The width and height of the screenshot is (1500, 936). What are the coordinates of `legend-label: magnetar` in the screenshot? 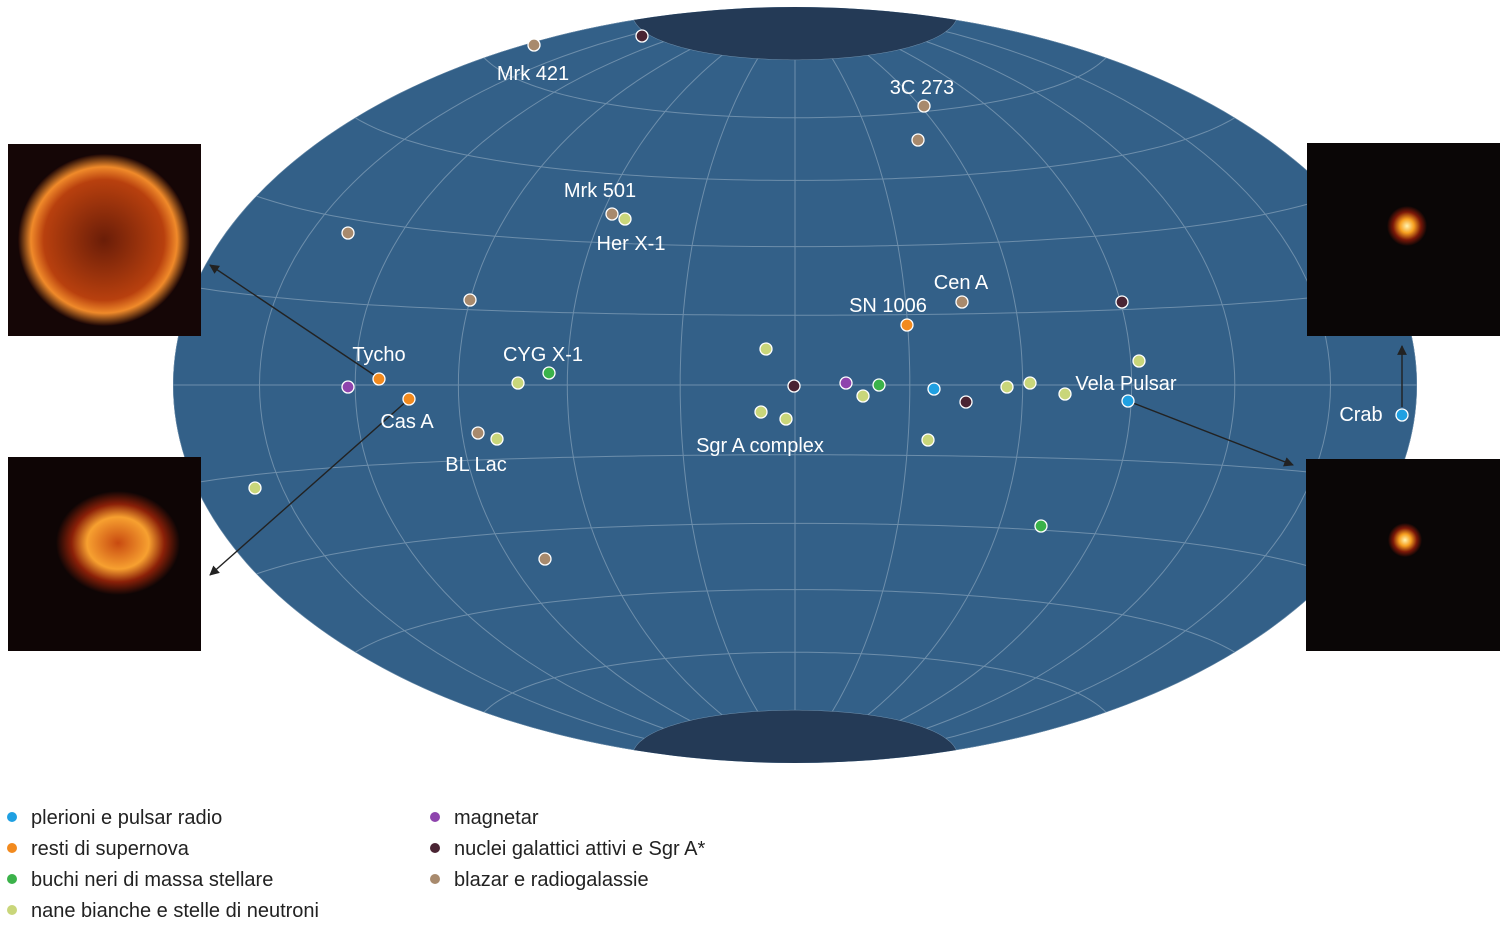 It's located at (496, 818).